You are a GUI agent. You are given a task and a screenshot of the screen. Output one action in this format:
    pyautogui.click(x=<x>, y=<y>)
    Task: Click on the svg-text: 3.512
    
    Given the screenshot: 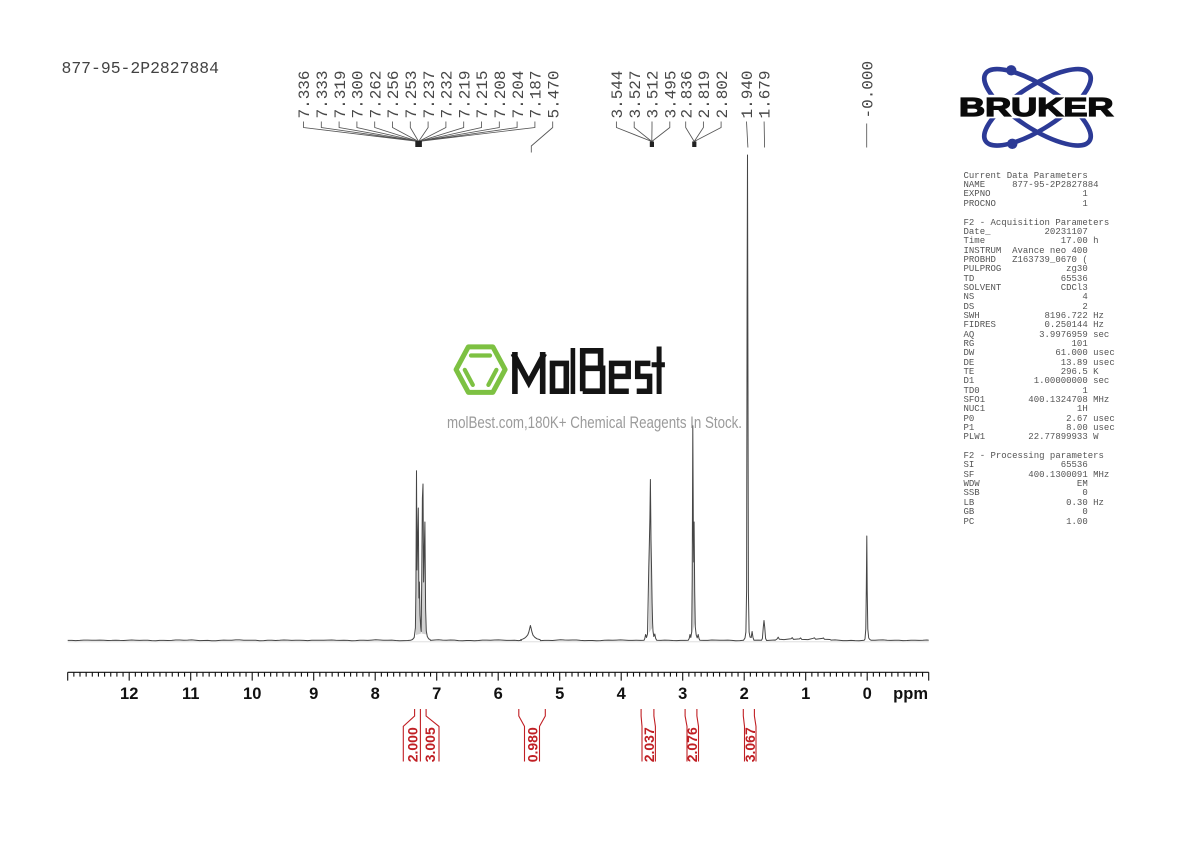 What is the action you would take?
    pyautogui.click(x=654, y=94)
    